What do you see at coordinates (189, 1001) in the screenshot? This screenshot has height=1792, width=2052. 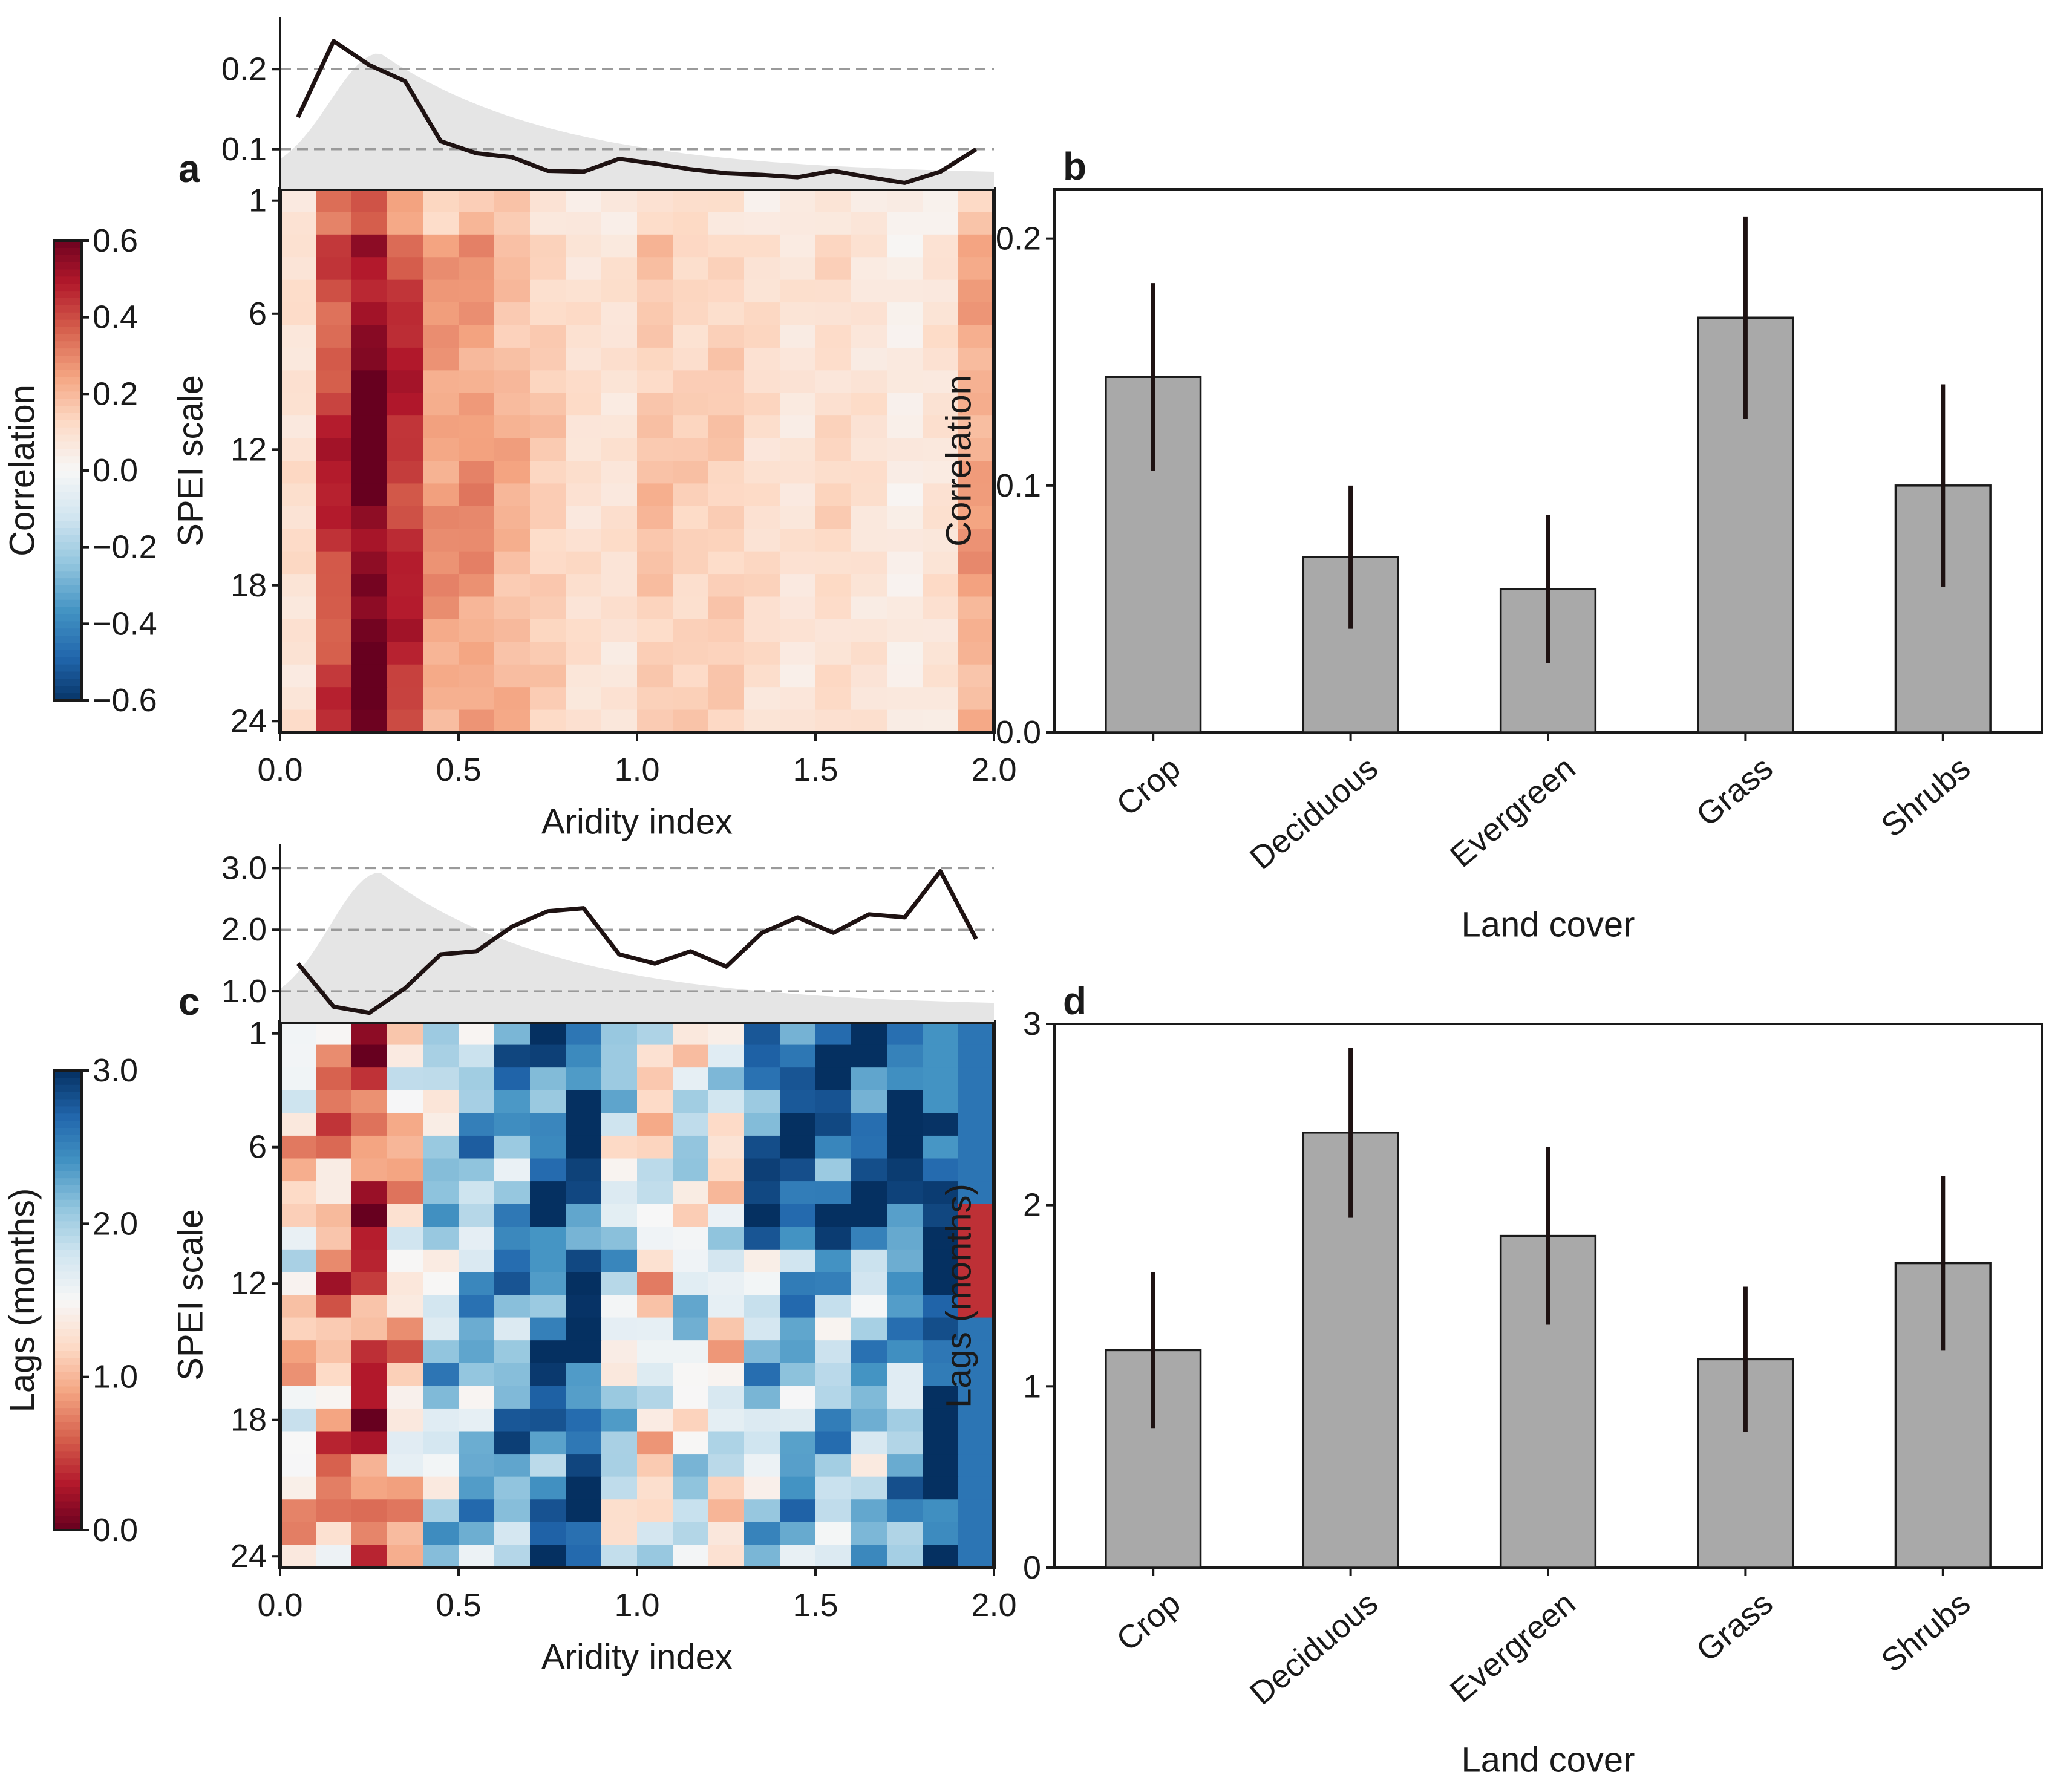 I see `panel-c-panel-letter: c` at bounding box center [189, 1001].